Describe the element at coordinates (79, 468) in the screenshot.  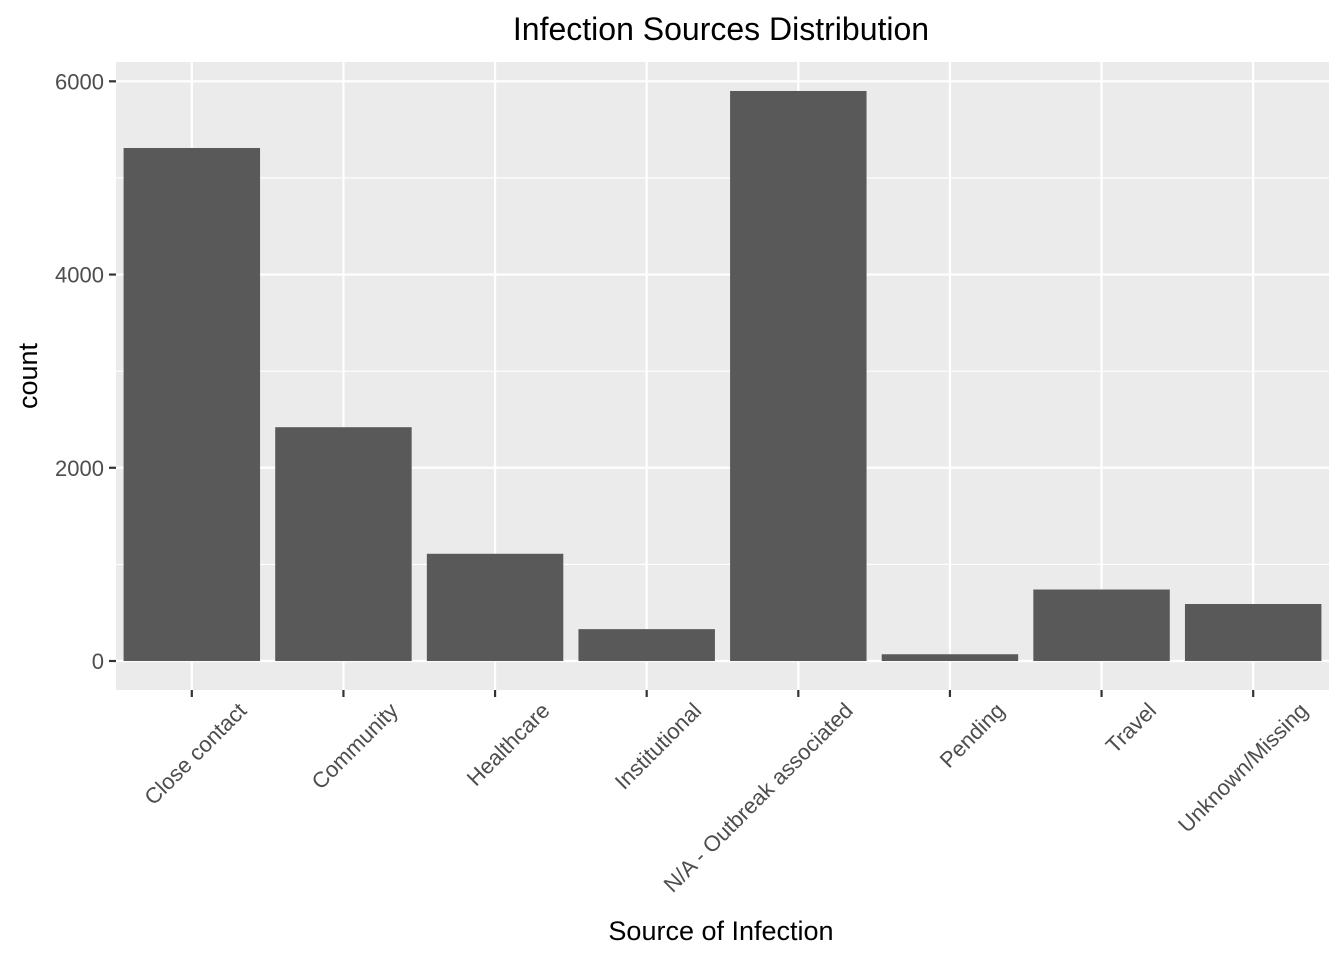
I see `y-tick-label: 2000` at that location.